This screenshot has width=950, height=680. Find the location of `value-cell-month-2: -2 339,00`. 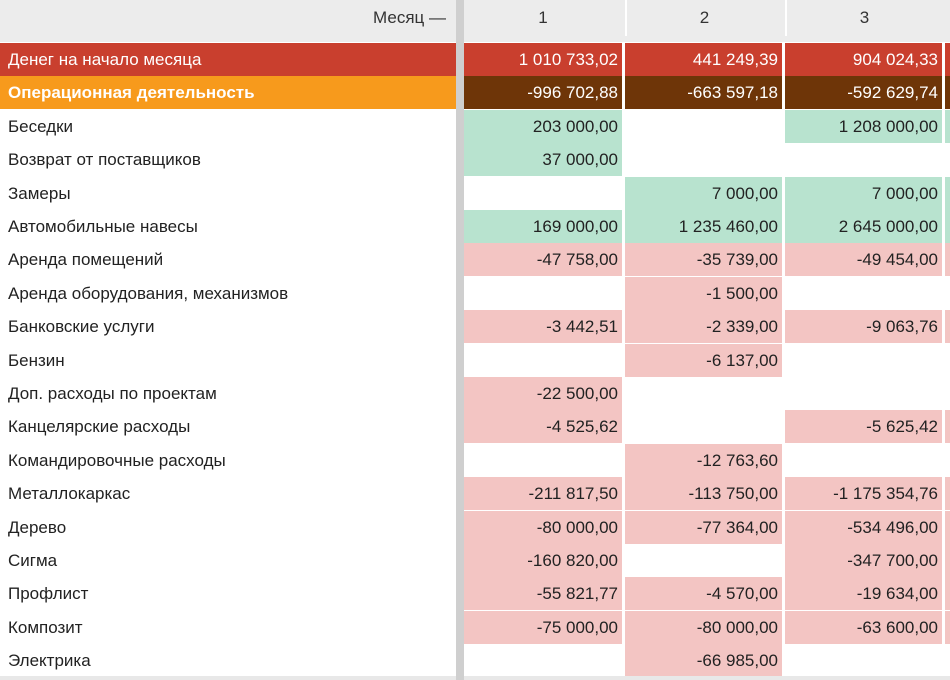

value-cell-month-2: -2 339,00 is located at coordinates (703, 327).